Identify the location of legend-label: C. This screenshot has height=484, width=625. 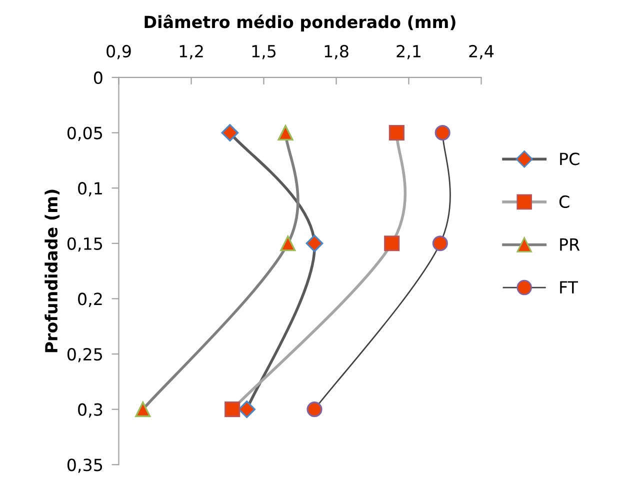
(564, 201).